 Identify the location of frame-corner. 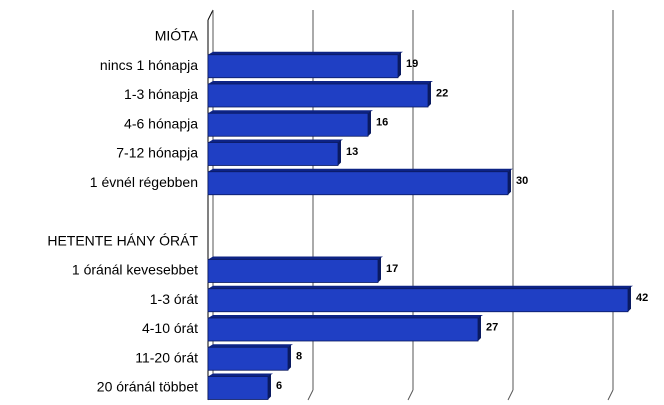
(210, 15).